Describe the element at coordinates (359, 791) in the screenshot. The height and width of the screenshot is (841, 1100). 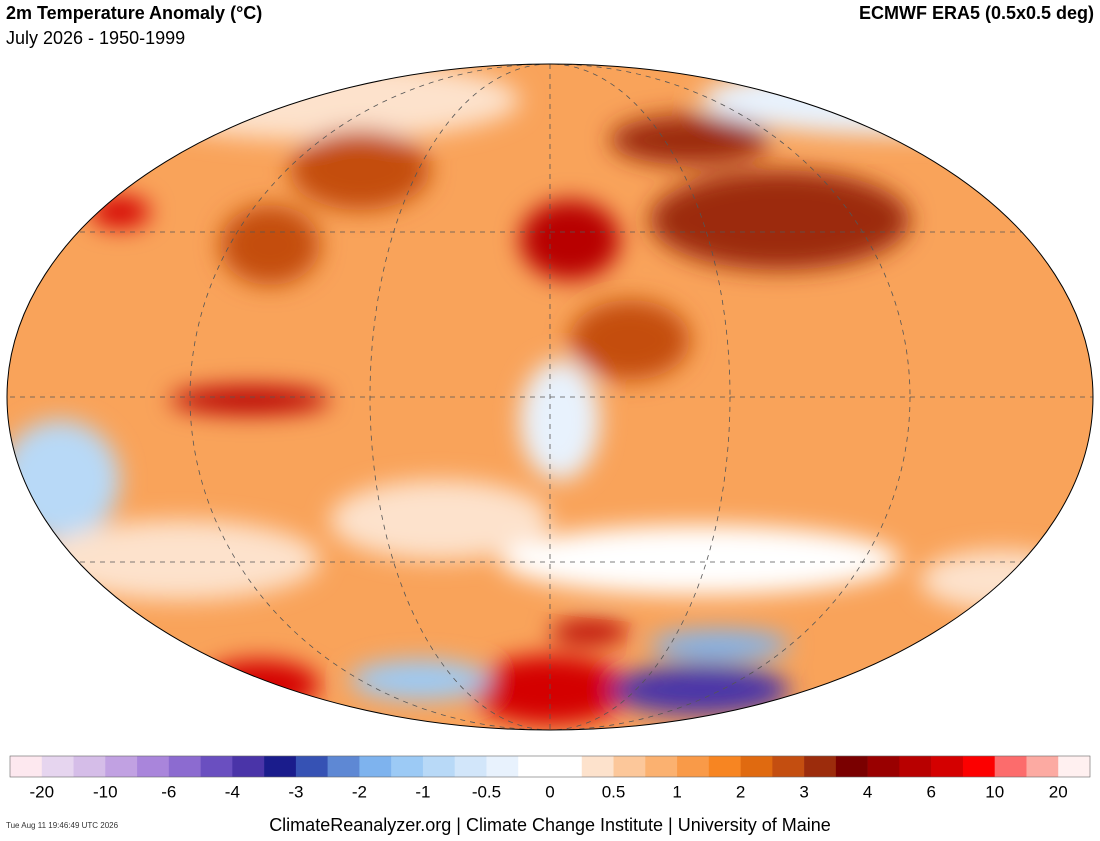
I see `colorbar-label: -2` at that location.